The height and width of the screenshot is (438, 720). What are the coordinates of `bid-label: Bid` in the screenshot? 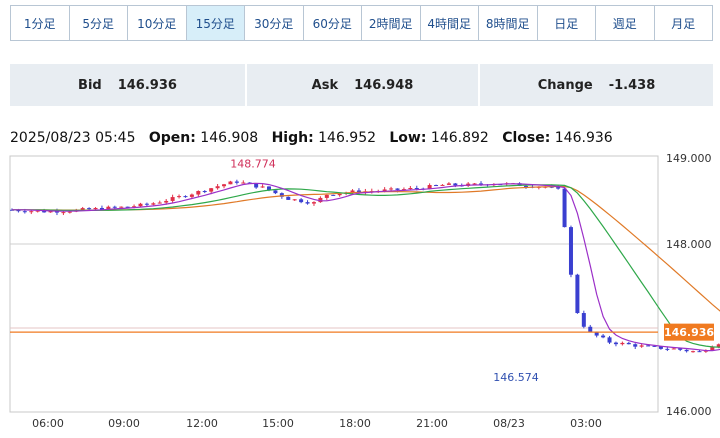 It's located at (90, 85).